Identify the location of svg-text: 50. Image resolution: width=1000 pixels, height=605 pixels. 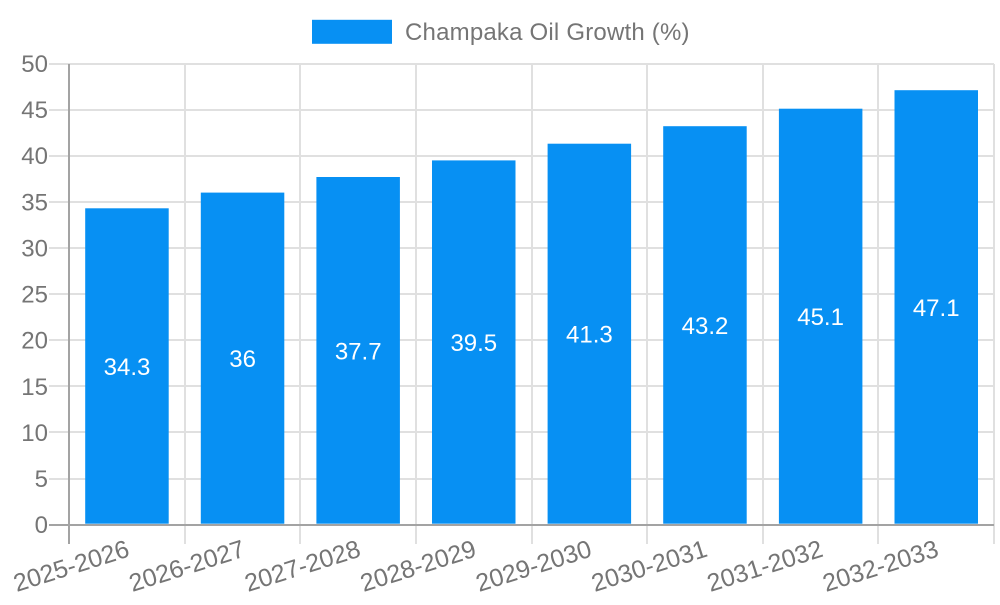
(34, 64).